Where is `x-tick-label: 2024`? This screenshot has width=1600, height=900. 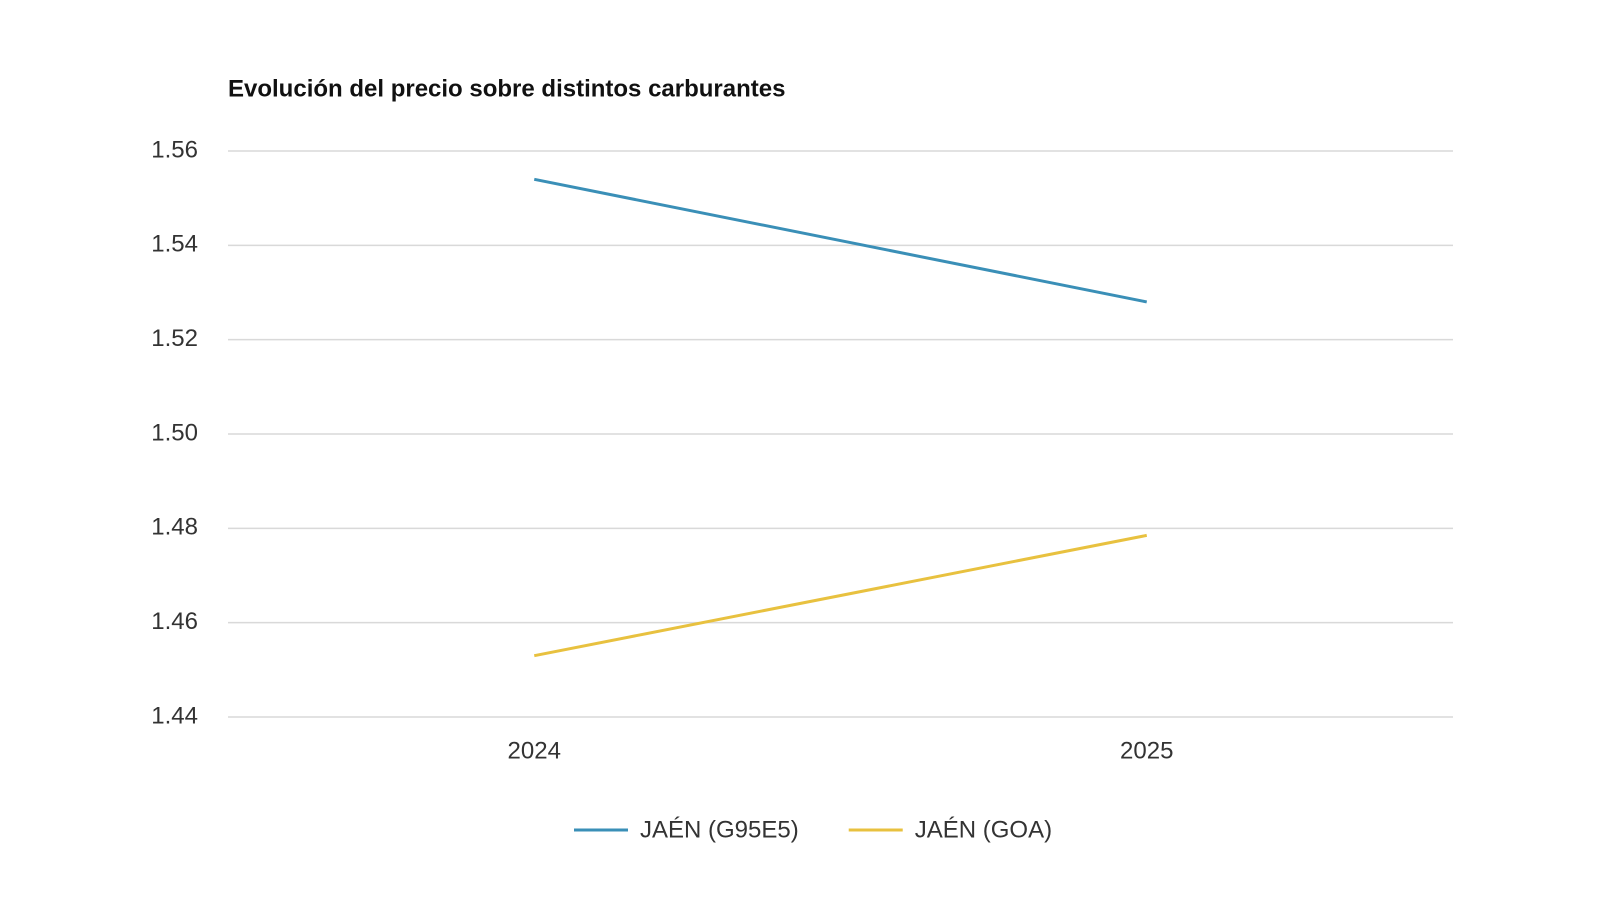 x-tick-label: 2024 is located at coordinates (534, 750).